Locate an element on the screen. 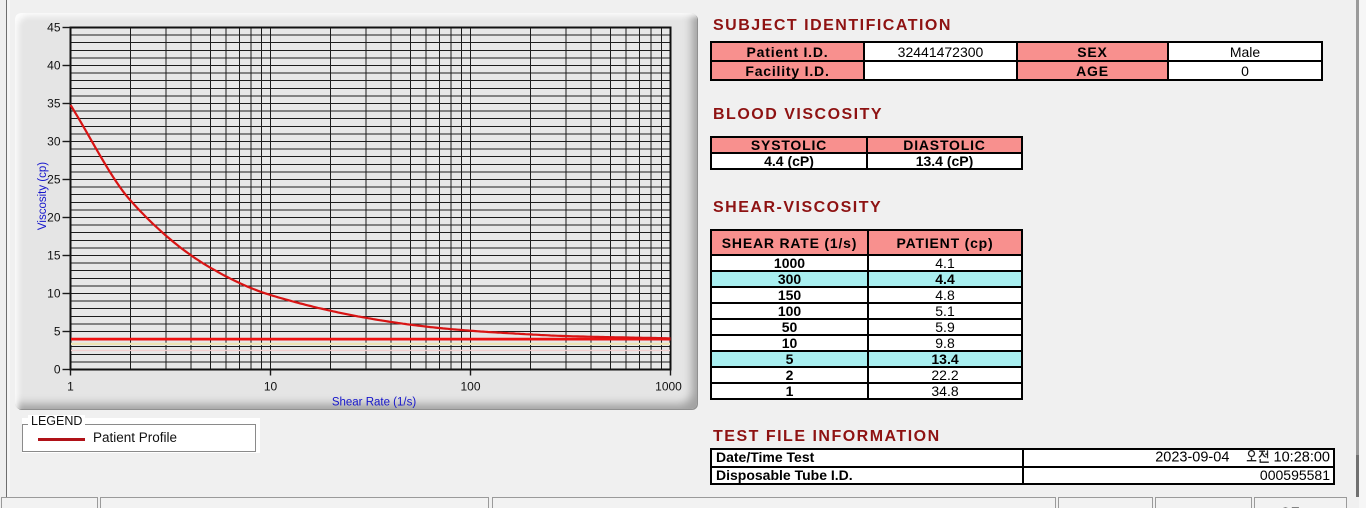  svg-text: 35 is located at coordinates (54, 104).